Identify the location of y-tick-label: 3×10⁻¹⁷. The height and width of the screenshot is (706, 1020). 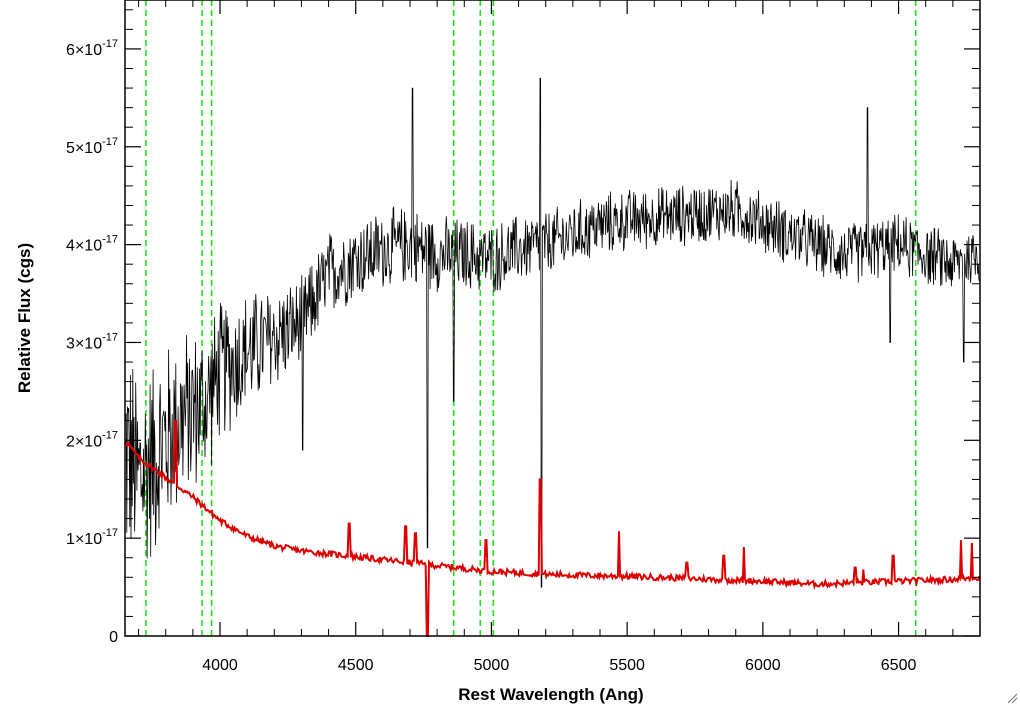
(92, 341).